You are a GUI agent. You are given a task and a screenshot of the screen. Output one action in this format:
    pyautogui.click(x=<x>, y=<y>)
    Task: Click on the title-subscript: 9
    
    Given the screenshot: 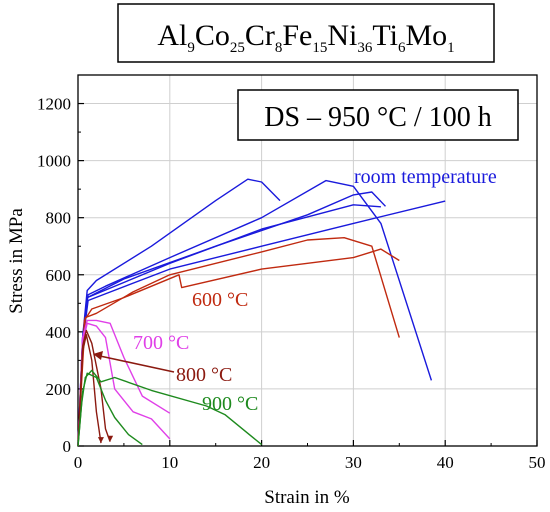 What is the action you would take?
    pyautogui.click(x=191, y=48)
    